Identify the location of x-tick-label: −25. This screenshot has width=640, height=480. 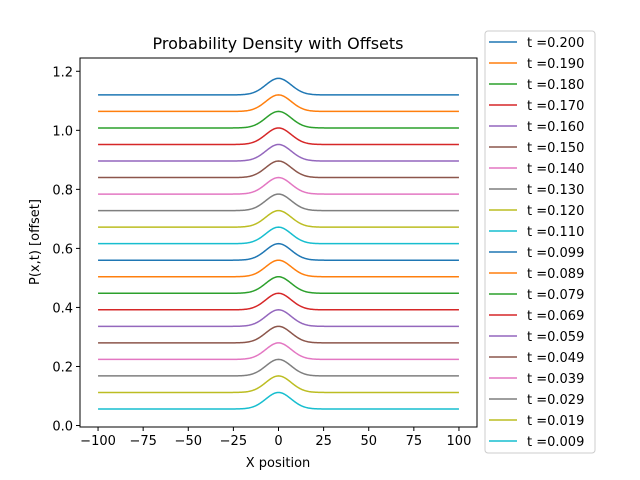
(233, 441).